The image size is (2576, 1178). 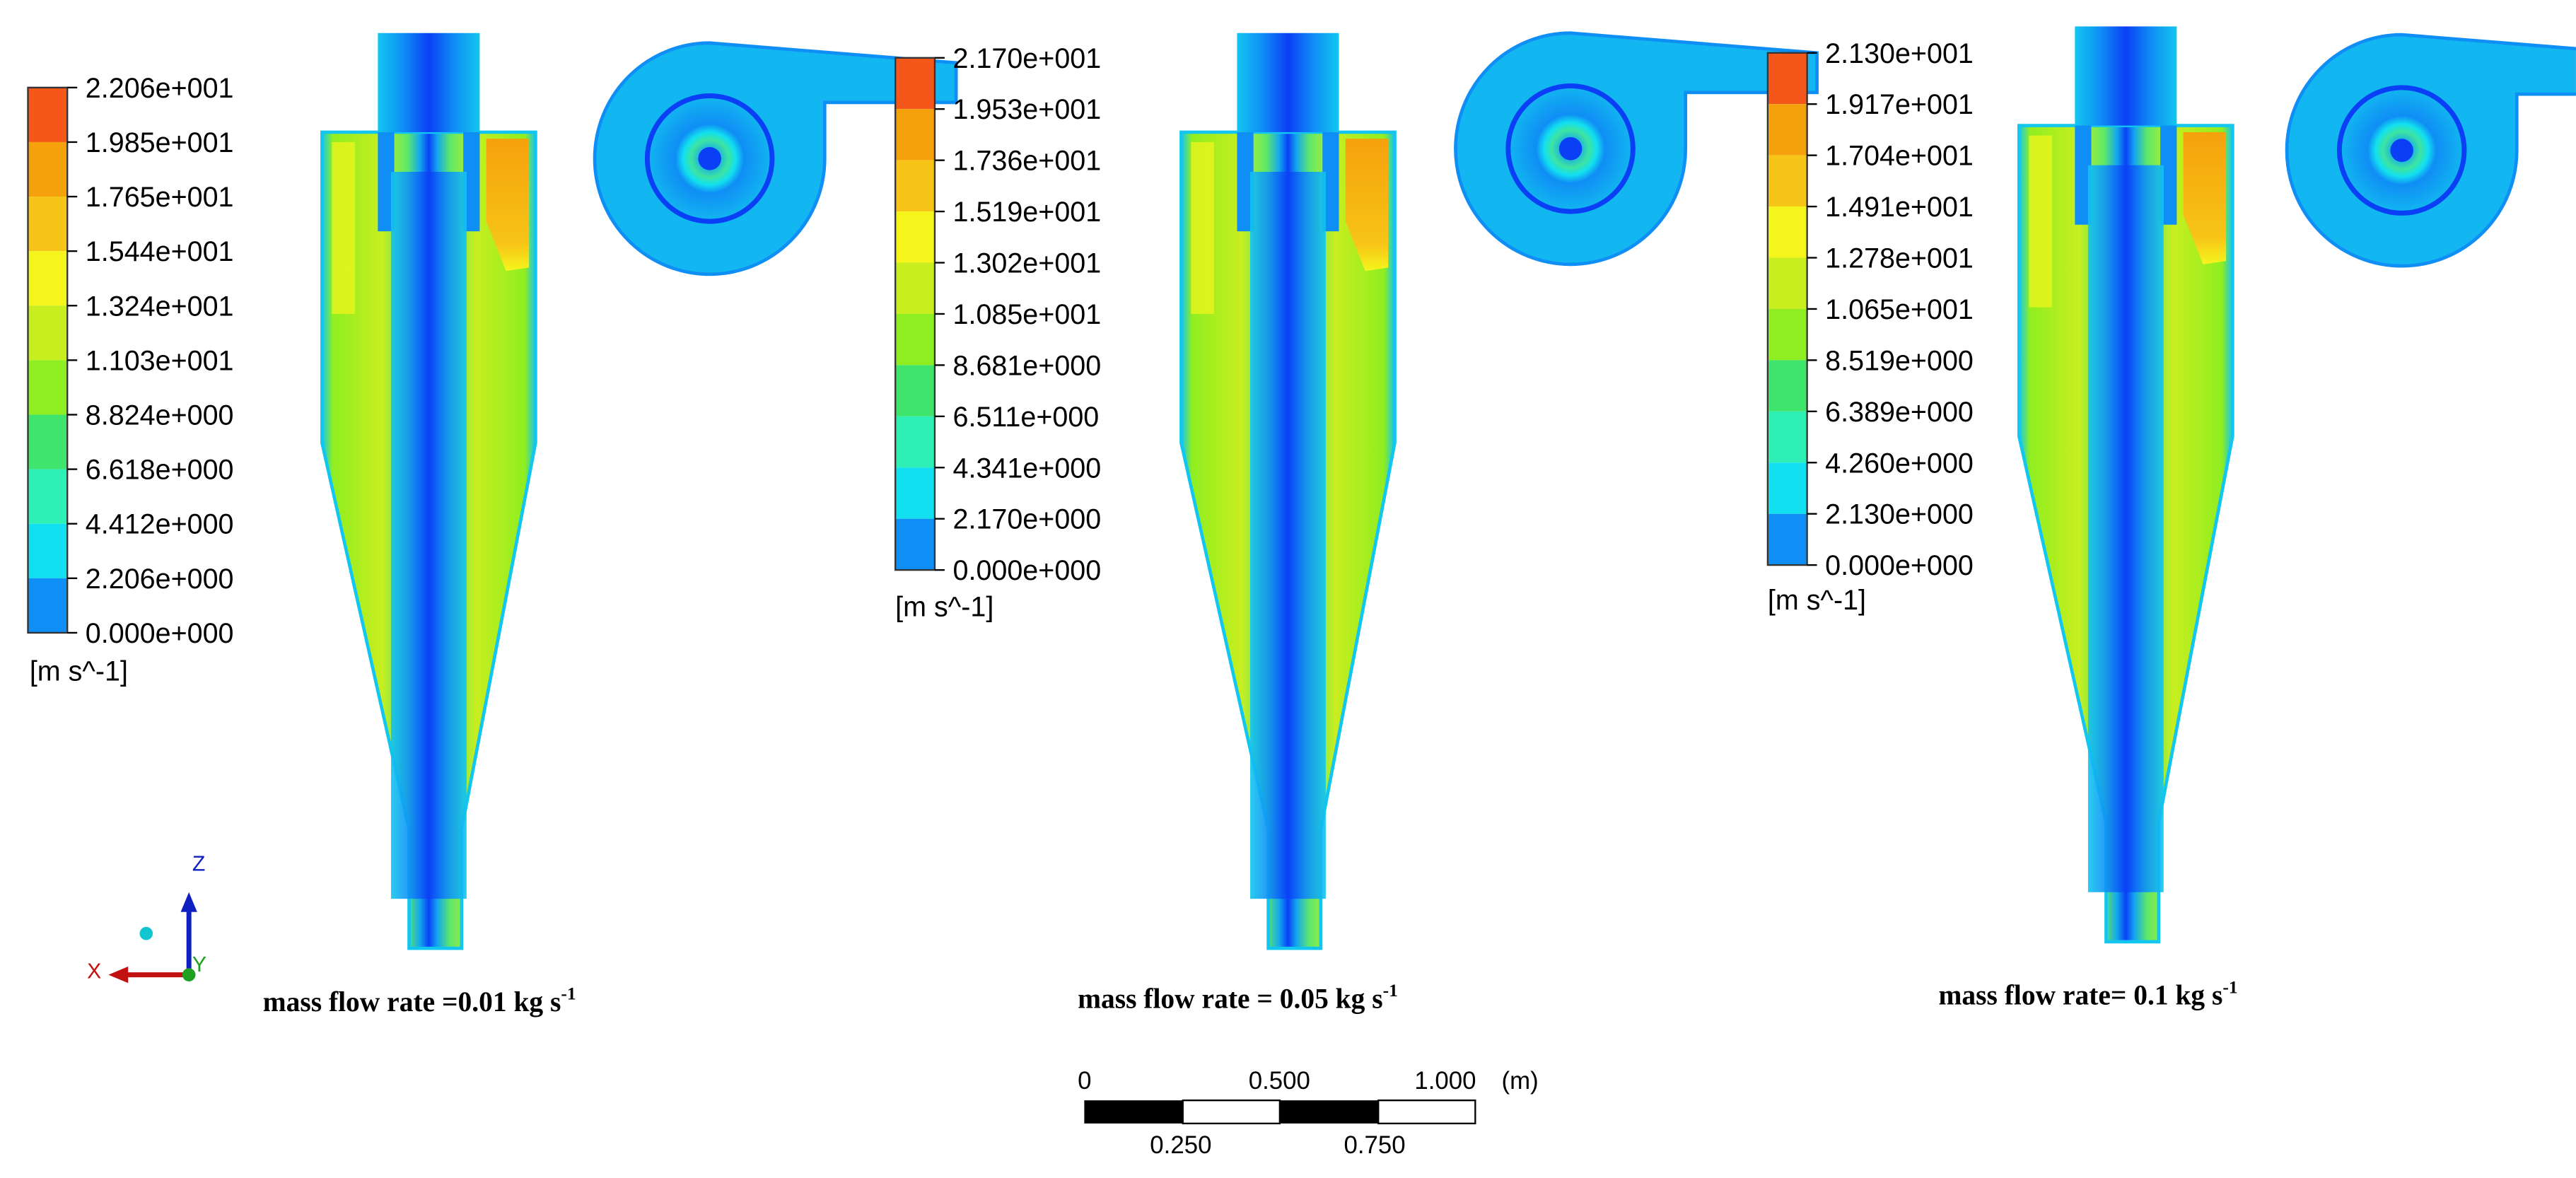 I want to click on legend-label: 2.206e+001, so click(x=160, y=88).